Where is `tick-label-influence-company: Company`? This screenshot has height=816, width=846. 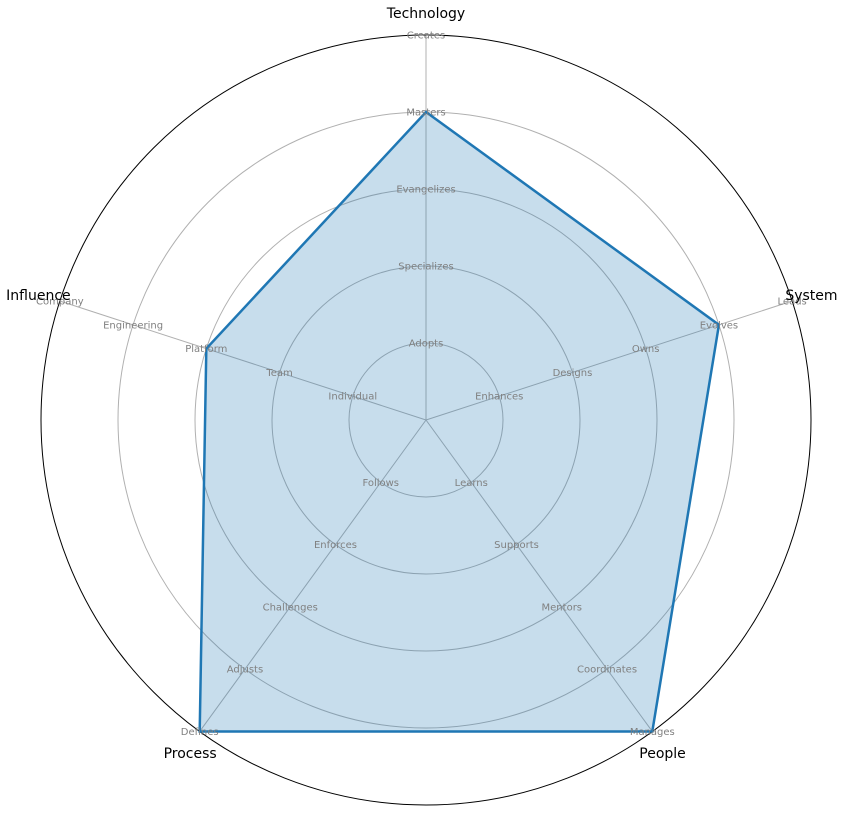 tick-label-influence-company: Company is located at coordinates (60, 302).